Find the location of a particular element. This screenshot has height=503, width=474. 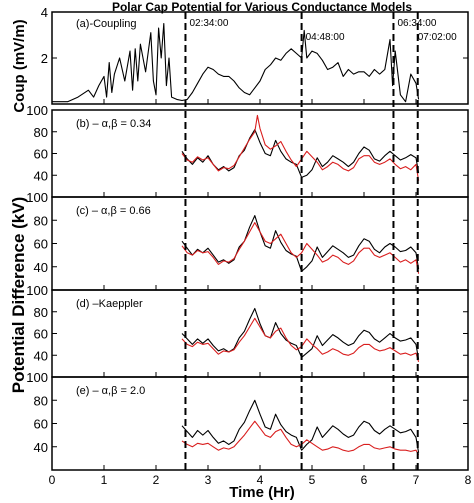

x-tick-label: 2 is located at coordinates (156, 480).